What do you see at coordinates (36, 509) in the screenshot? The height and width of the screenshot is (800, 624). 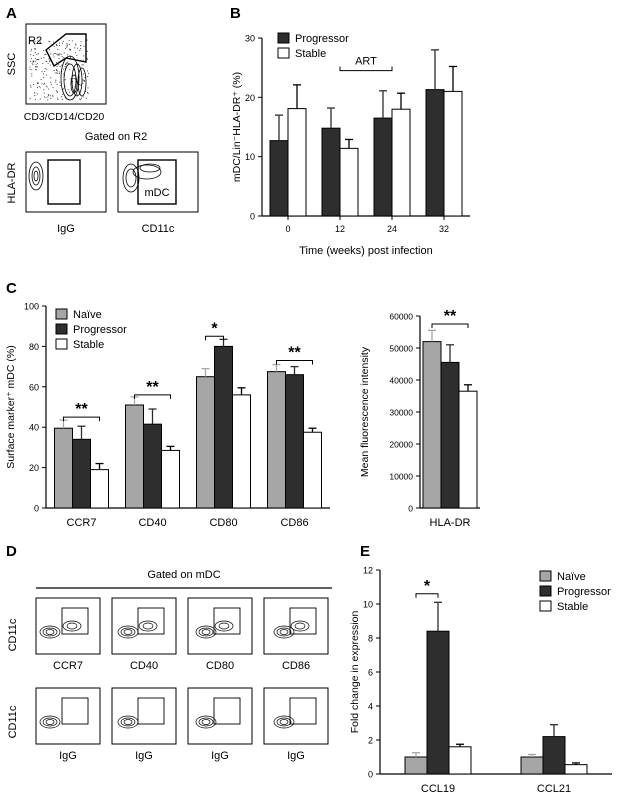 I see `y-tick-label: 0` at bounding box center [36, 509].